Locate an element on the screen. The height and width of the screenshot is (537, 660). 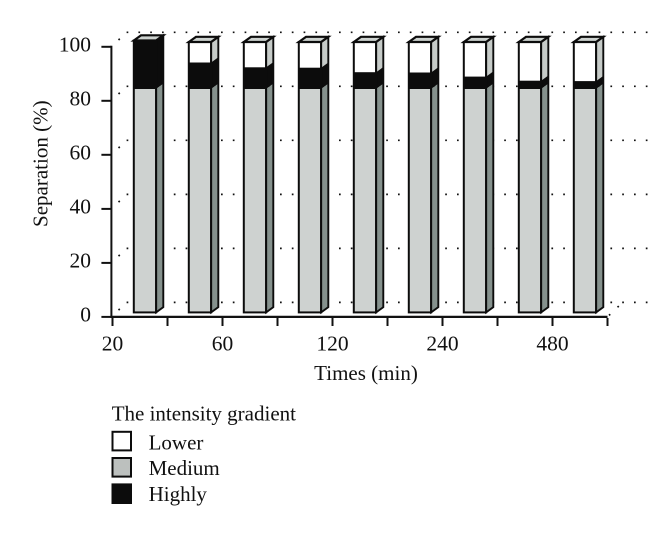
svg-text: Lower is located at coordinates (176, 443).